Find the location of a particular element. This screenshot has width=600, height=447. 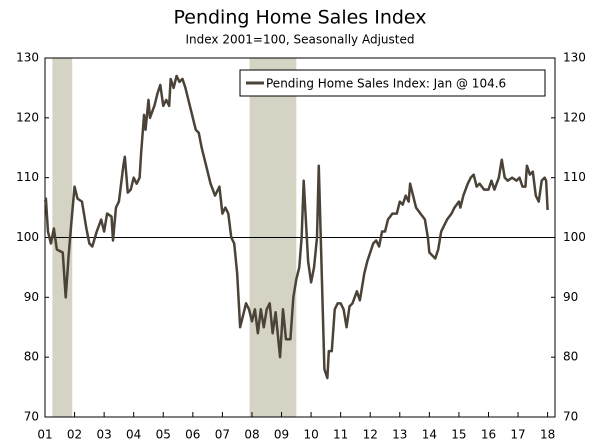

x-tick-label: 12 is located at coordinates (370, 435).